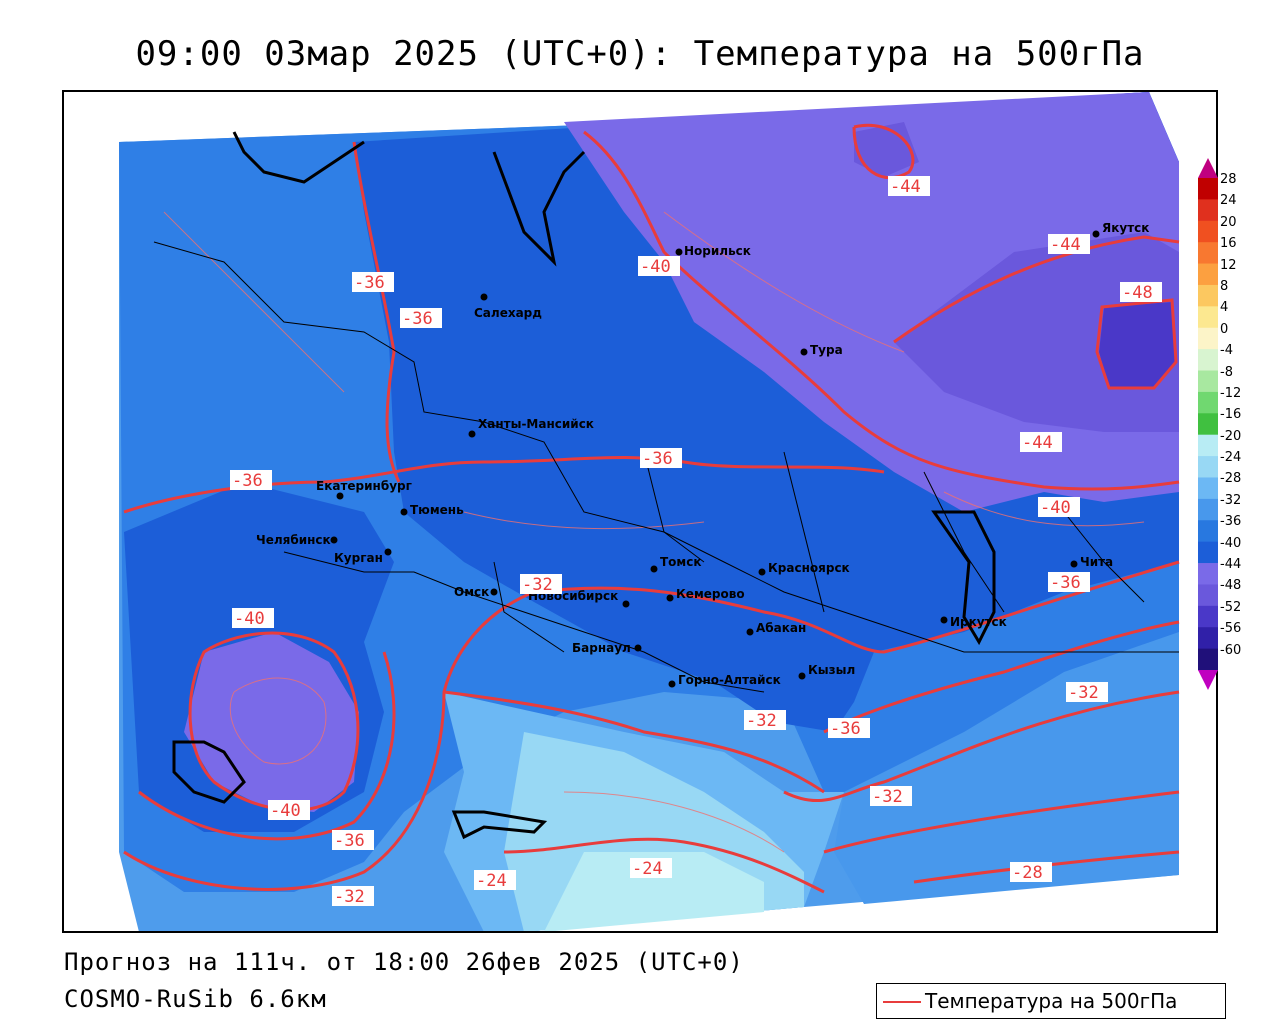 This screenshot has width=1280, height=1024. I want to click on city-salekhard: Салехард, so click(508, 307).